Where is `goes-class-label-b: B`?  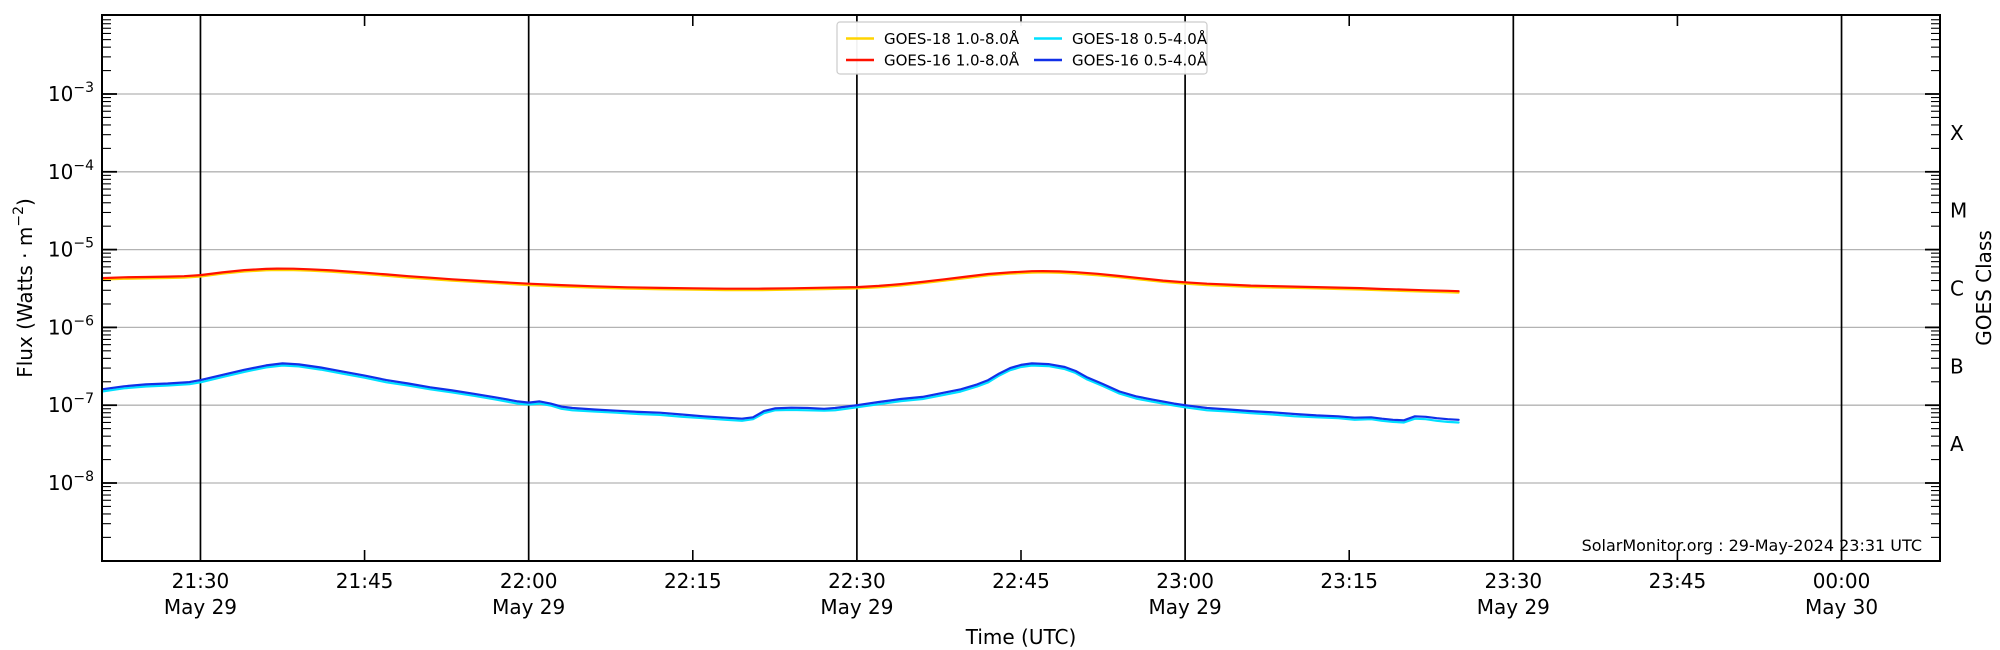 goes-class-label-b: B is located at coordinates (1957, 366).